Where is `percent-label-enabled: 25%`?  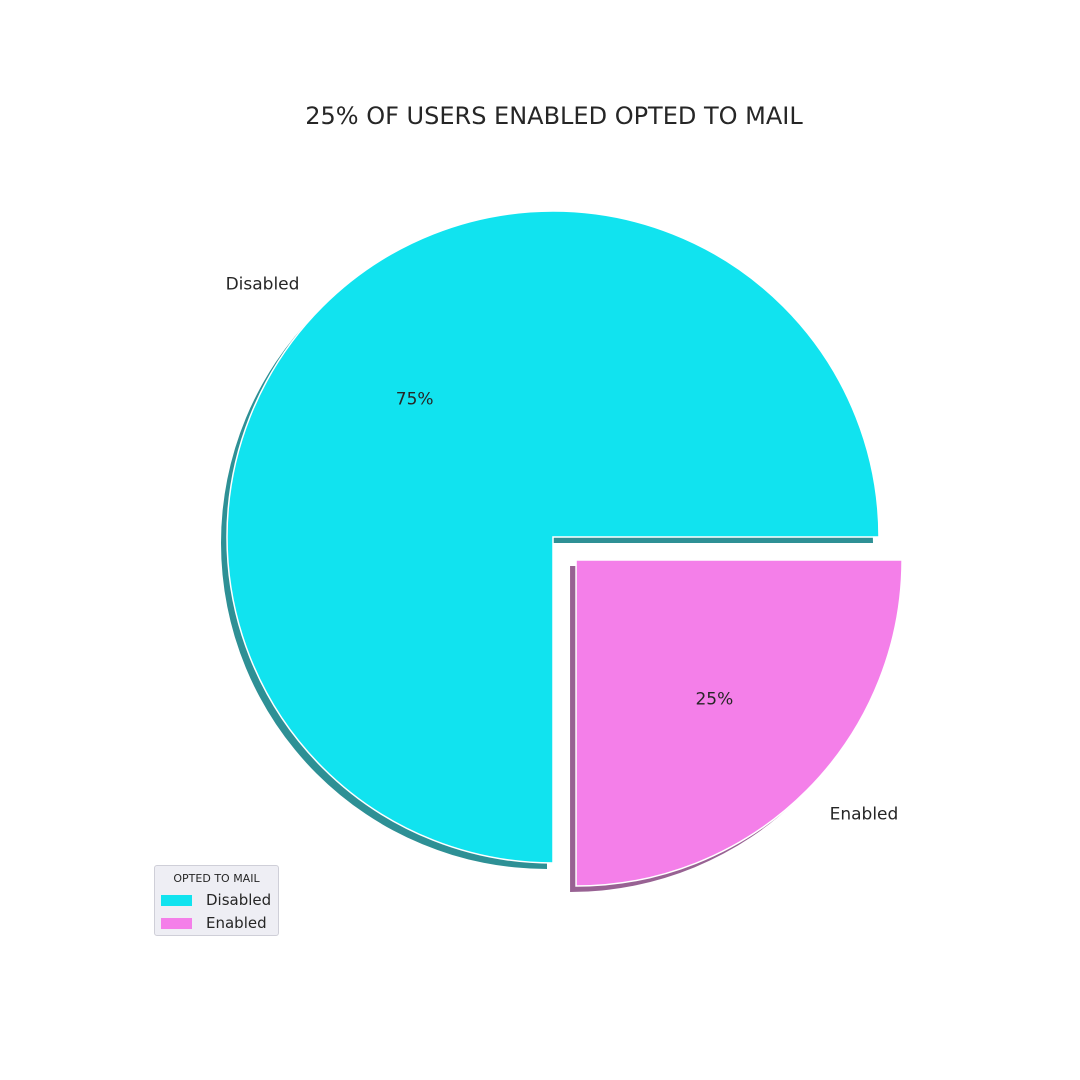
percent-label-enabled: 25% is located at coordinates (714, 699).